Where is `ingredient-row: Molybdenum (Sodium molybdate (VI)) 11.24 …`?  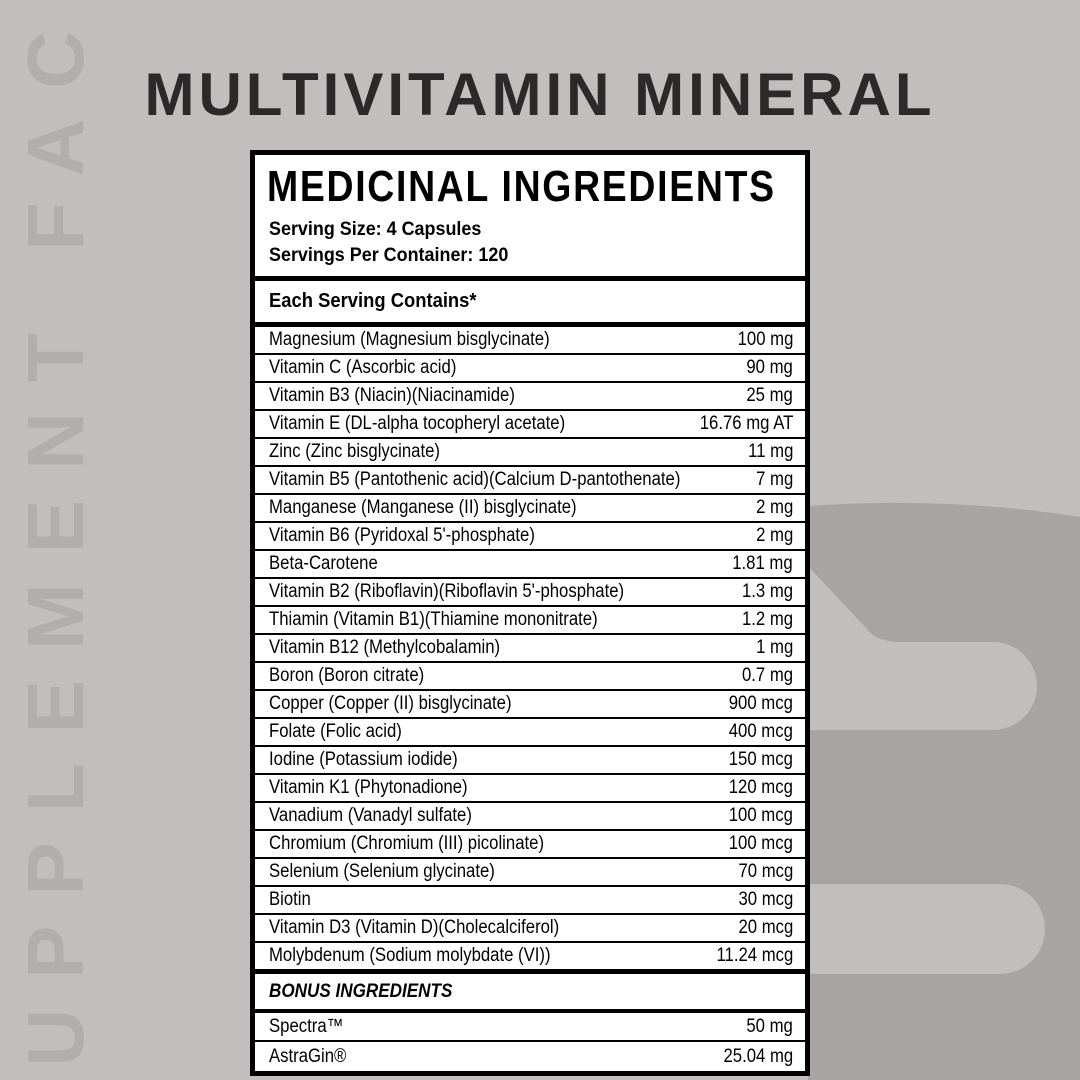
ingredient-row: Molybdenum (Sodium molybdate (VI)) 11.24 … is located at coordinates (530, 958).